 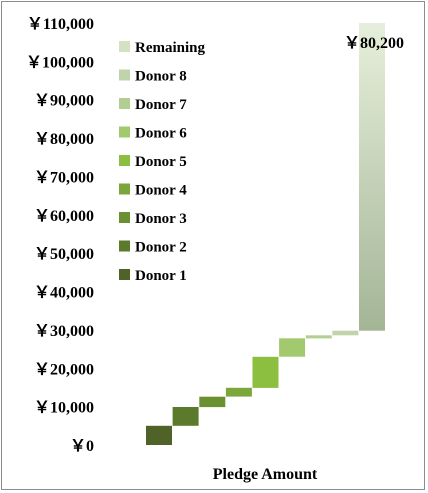 I want to click on y-tick-label: ￥100,000, so click(x=60, y=62).